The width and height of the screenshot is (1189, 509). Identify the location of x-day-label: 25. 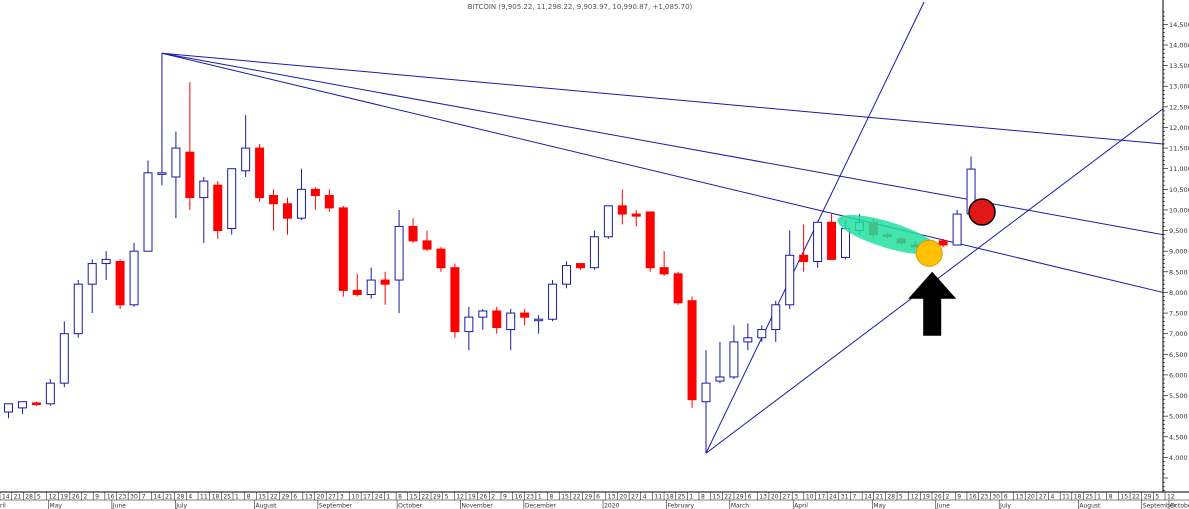
(227, 497).